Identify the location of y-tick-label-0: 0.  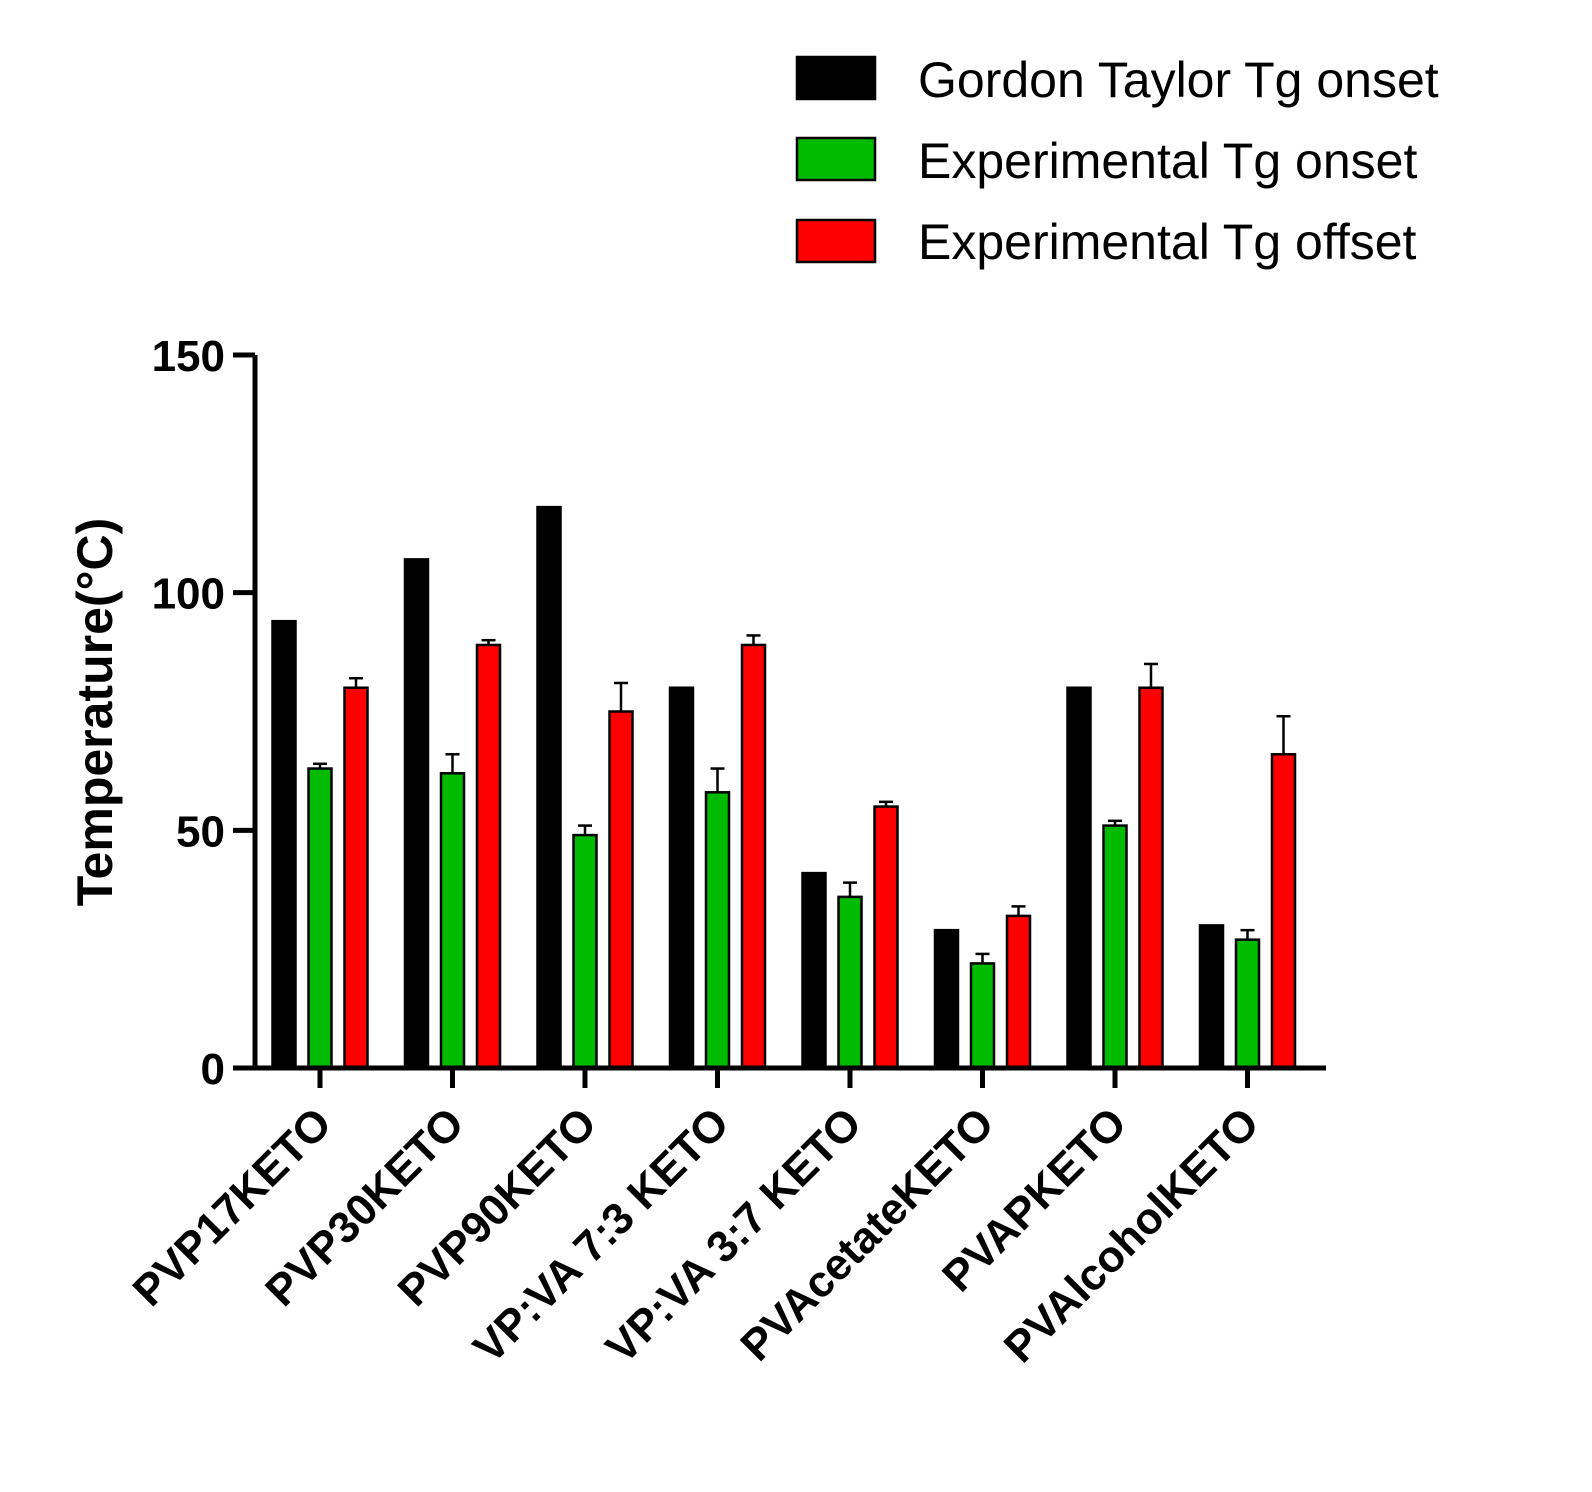
(213, 1069).